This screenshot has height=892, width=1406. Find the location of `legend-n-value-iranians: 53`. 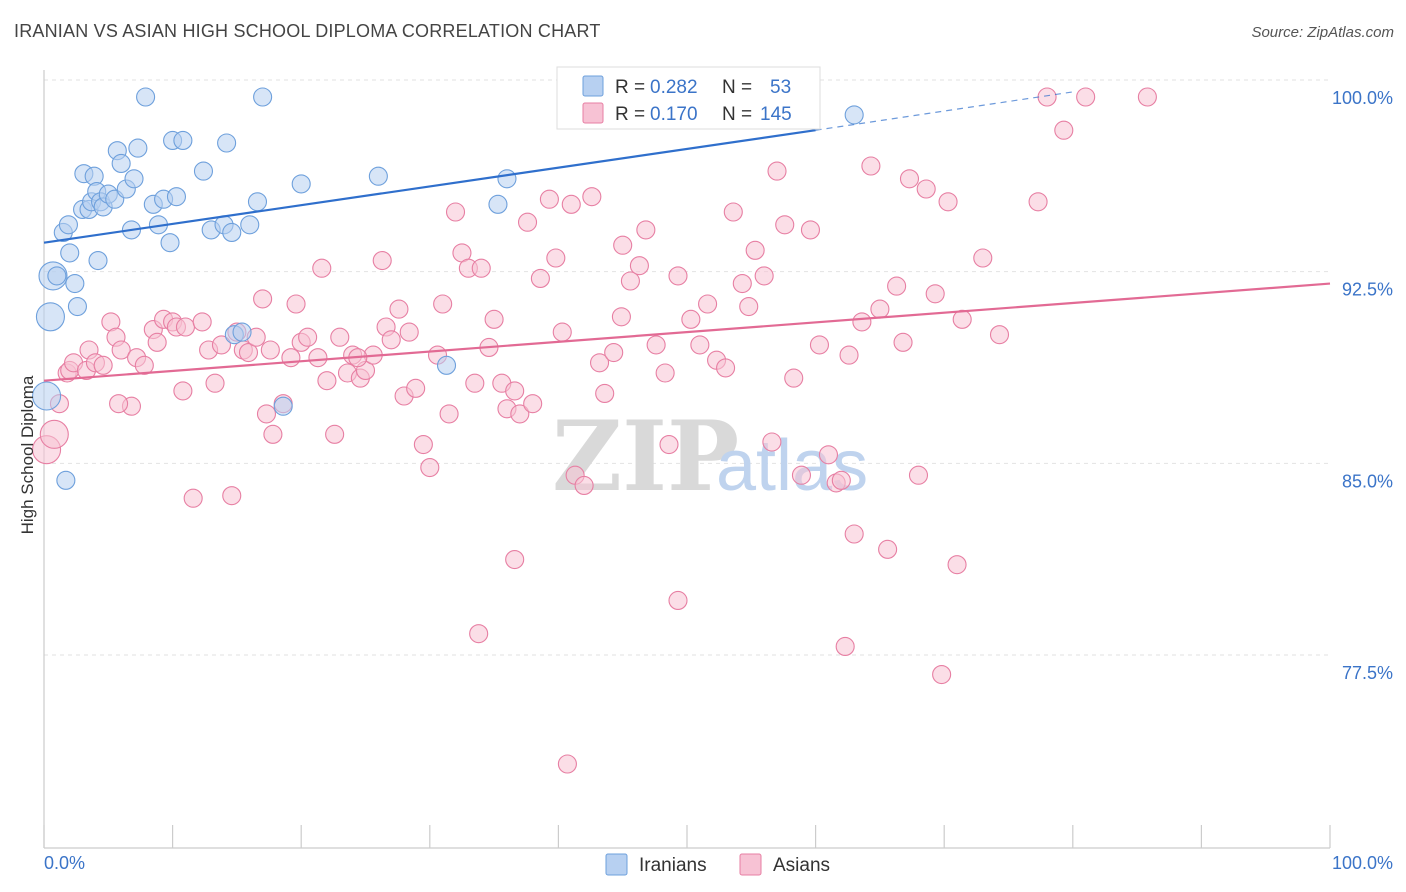

legend-n-value-iranians: 53 is located at coordinates (780, 87).